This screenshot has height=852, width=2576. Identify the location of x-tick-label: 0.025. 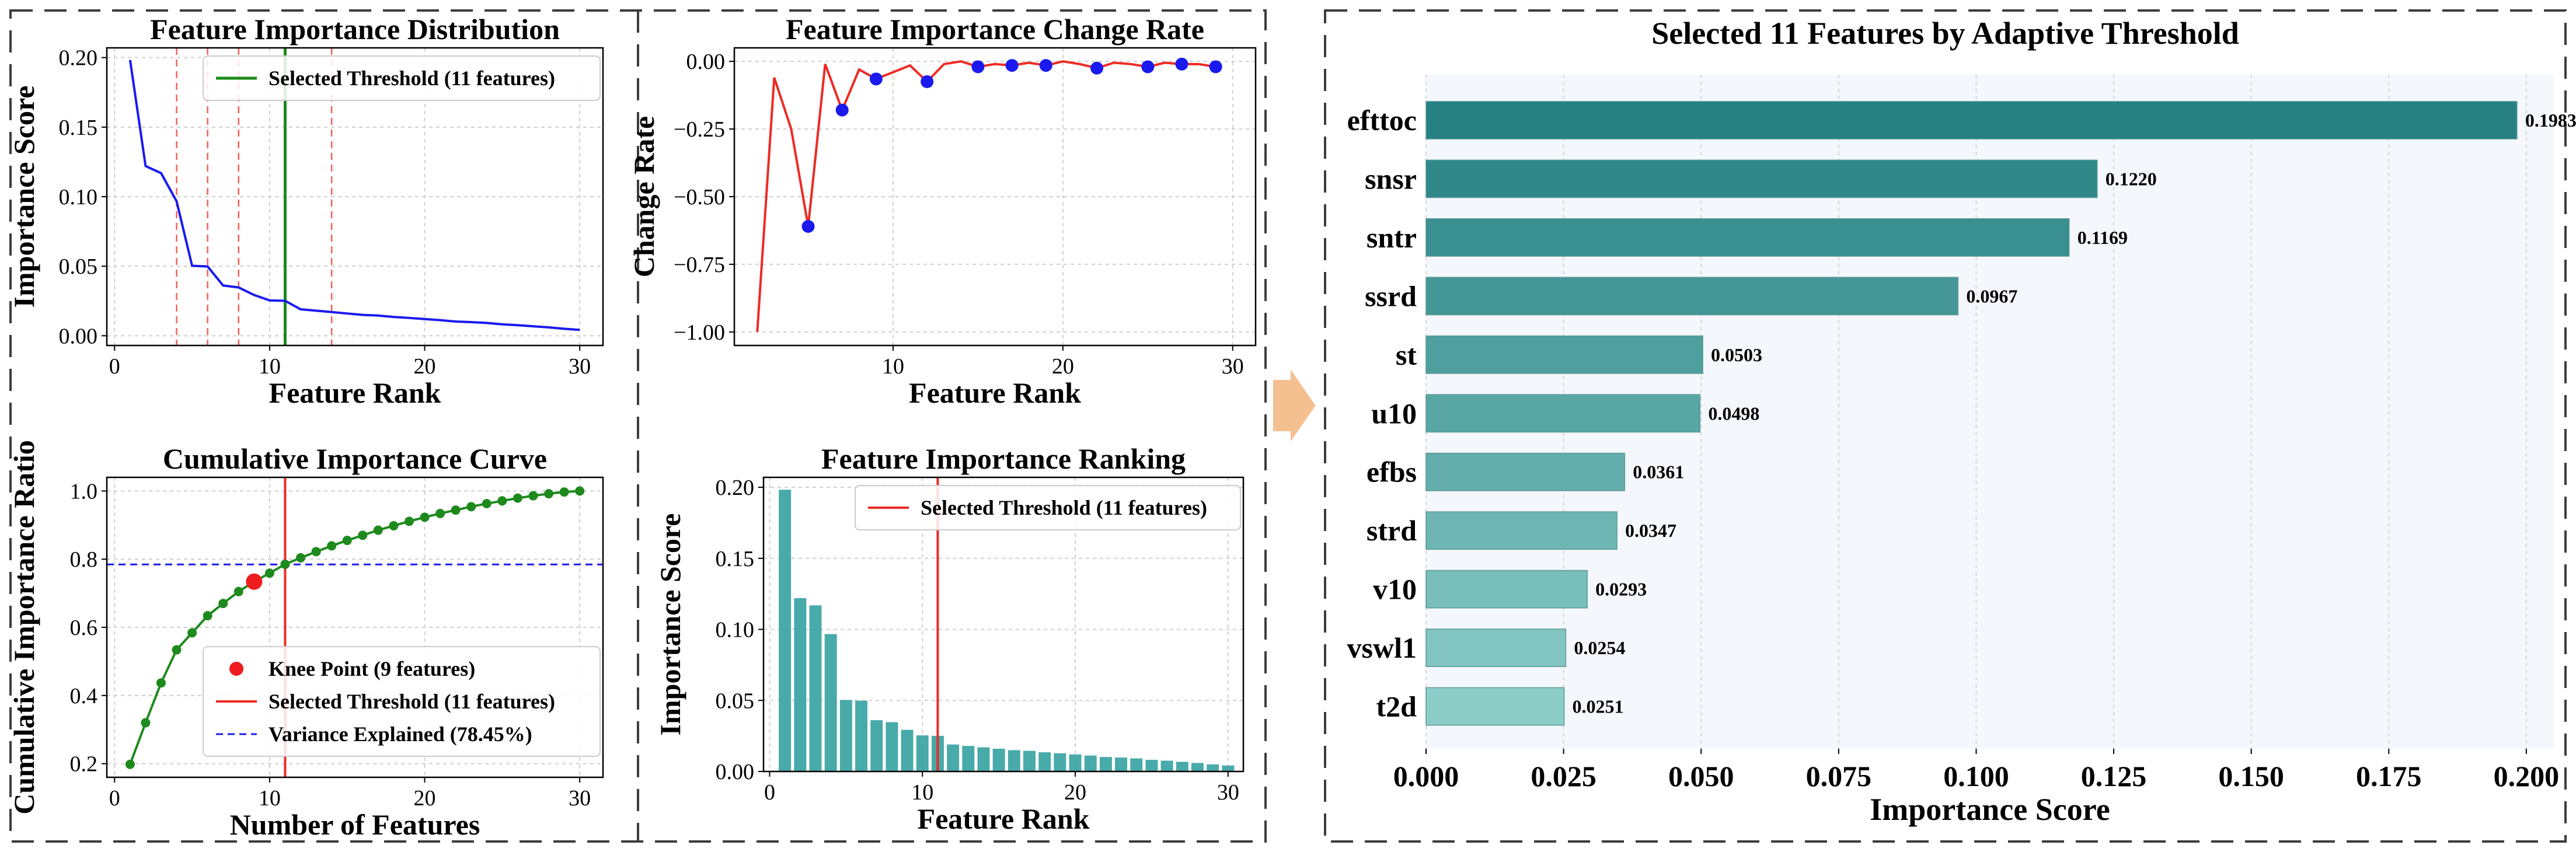
(1564, 776).